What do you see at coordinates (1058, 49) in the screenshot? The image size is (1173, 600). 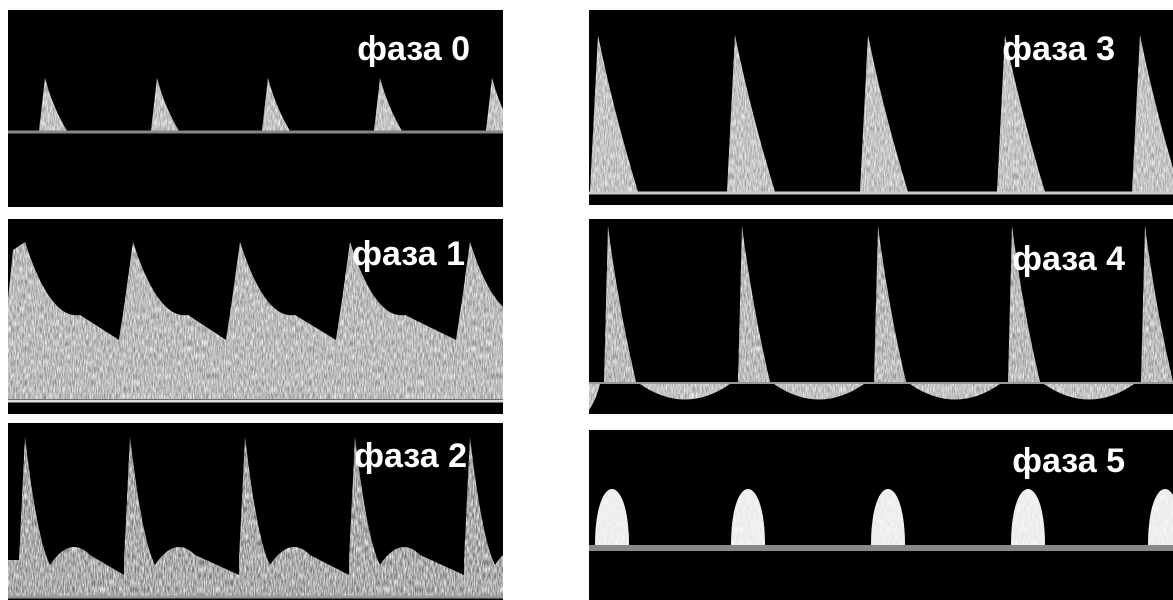 I see `phase-label: фаза 3` at bounding box center [1058, 49].